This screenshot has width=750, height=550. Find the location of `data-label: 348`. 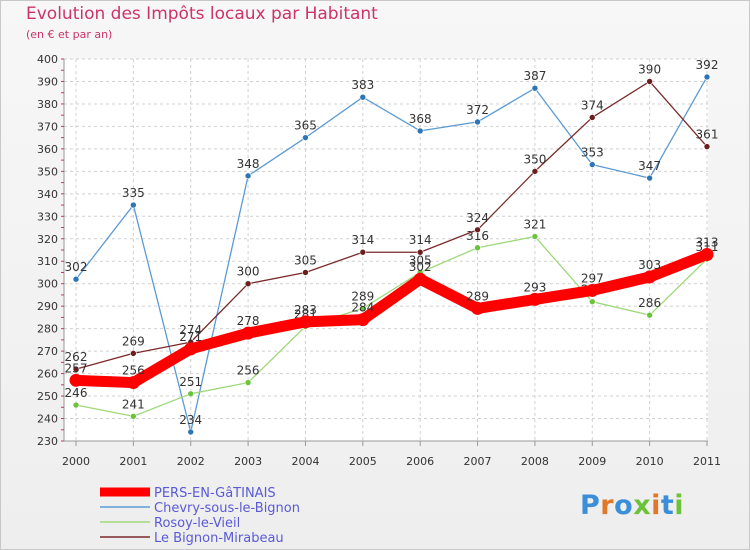

data-label: 348 is located at coordinates (248, 164).